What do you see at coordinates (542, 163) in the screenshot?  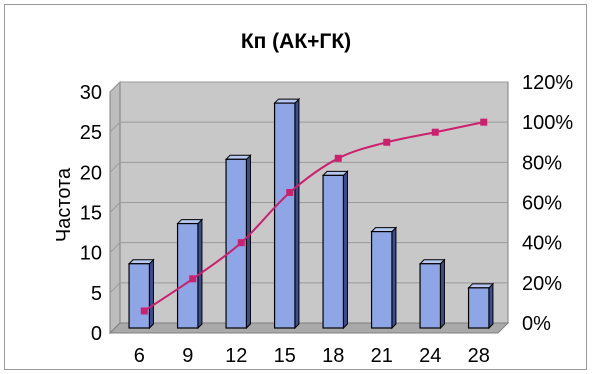 I see `y2-tick-label: 80%` at bounding box center [542, 163].